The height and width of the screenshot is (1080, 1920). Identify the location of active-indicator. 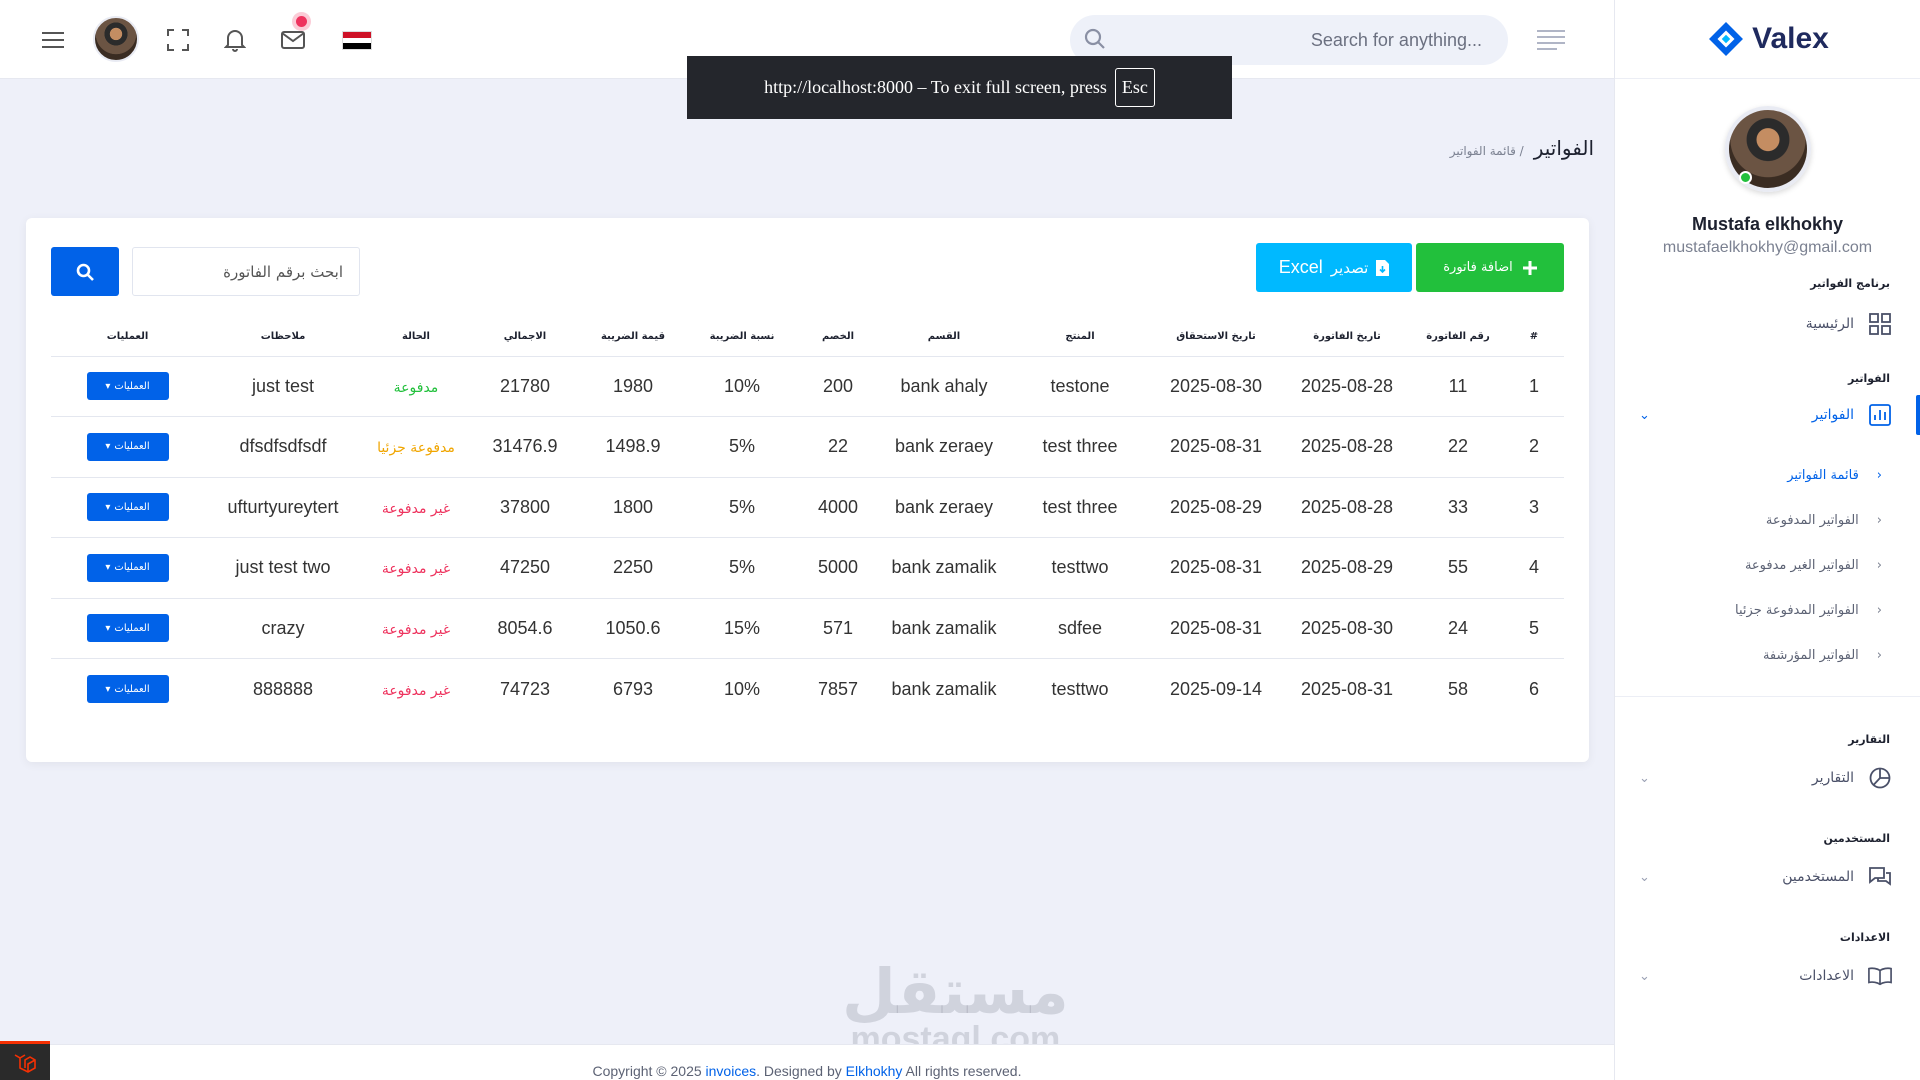
(1918, 415).